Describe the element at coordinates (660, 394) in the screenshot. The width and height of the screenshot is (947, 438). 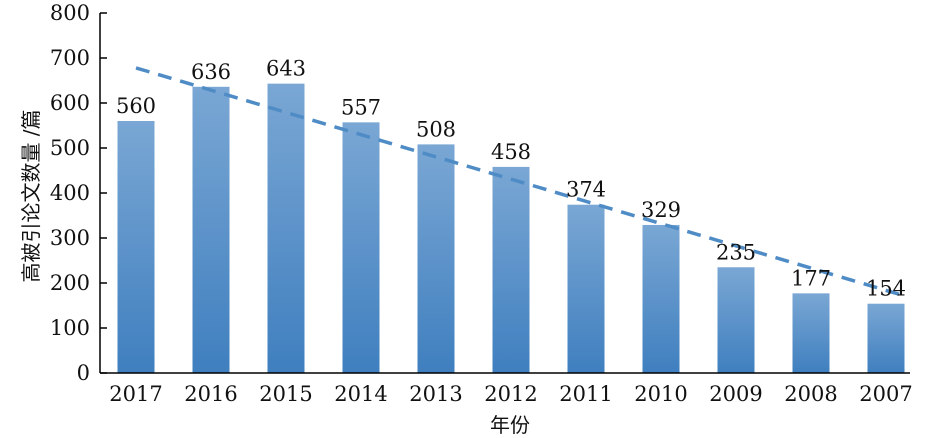
I see `x-tick-label-2010: 2010` at that location.